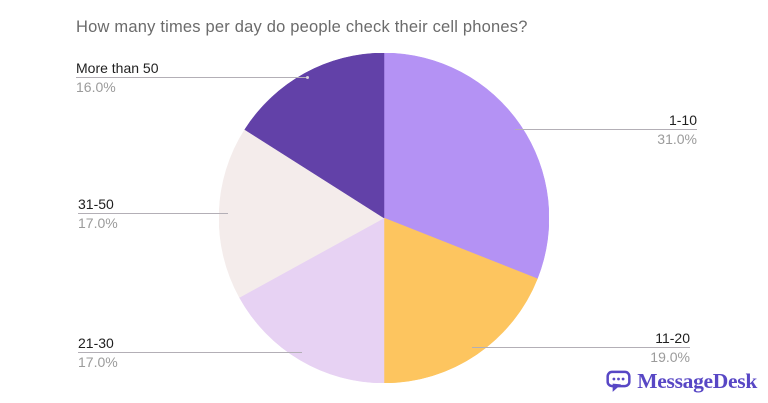 Image resolution: width=768 pixels, height=403 pixels. What do you see at coordinates (677, 139) in the screenshot?
I see `slice-percent: 31.0%` at bounding box center [677, 139].